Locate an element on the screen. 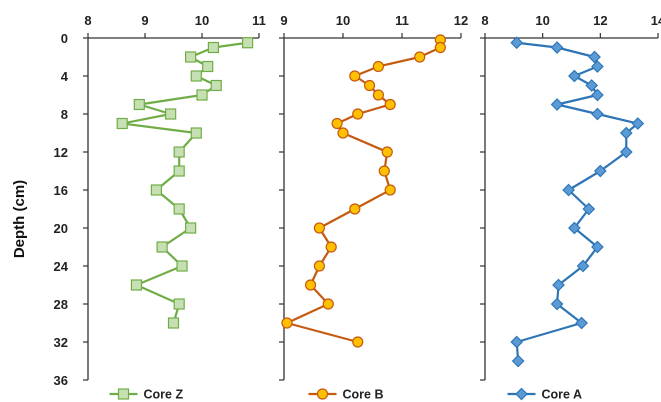  legend-entry: Core A is located at coordinates (545, 394).